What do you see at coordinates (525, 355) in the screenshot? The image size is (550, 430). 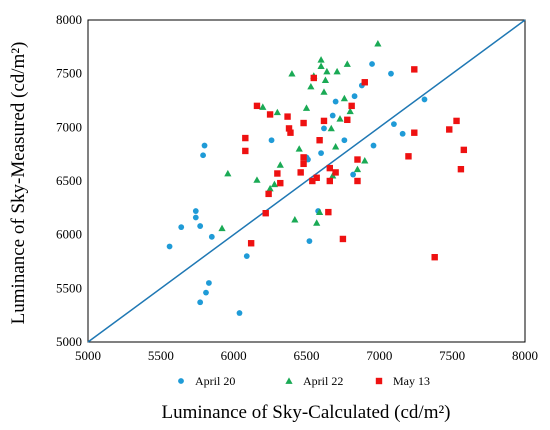 I see `x-tick-label: 8000` at bounding box center [525, 355].